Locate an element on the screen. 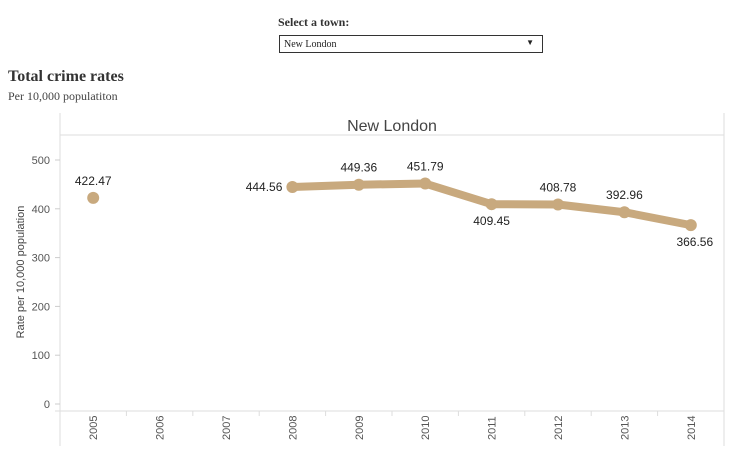  x-tick-label: 2013 is located at coordinates (625, 428).